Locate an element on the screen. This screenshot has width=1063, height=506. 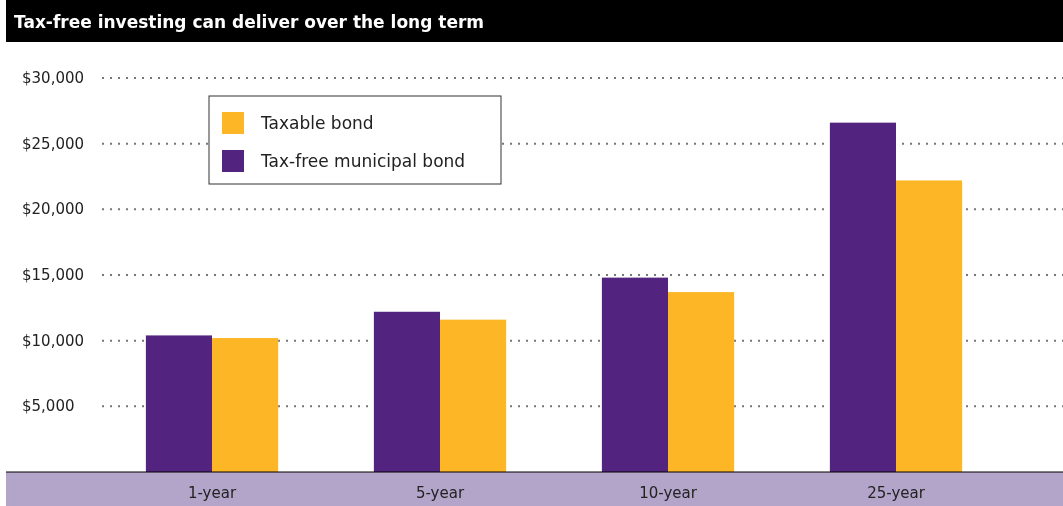
y-tick-label: $25,000 is located at coordinates (53, 143).